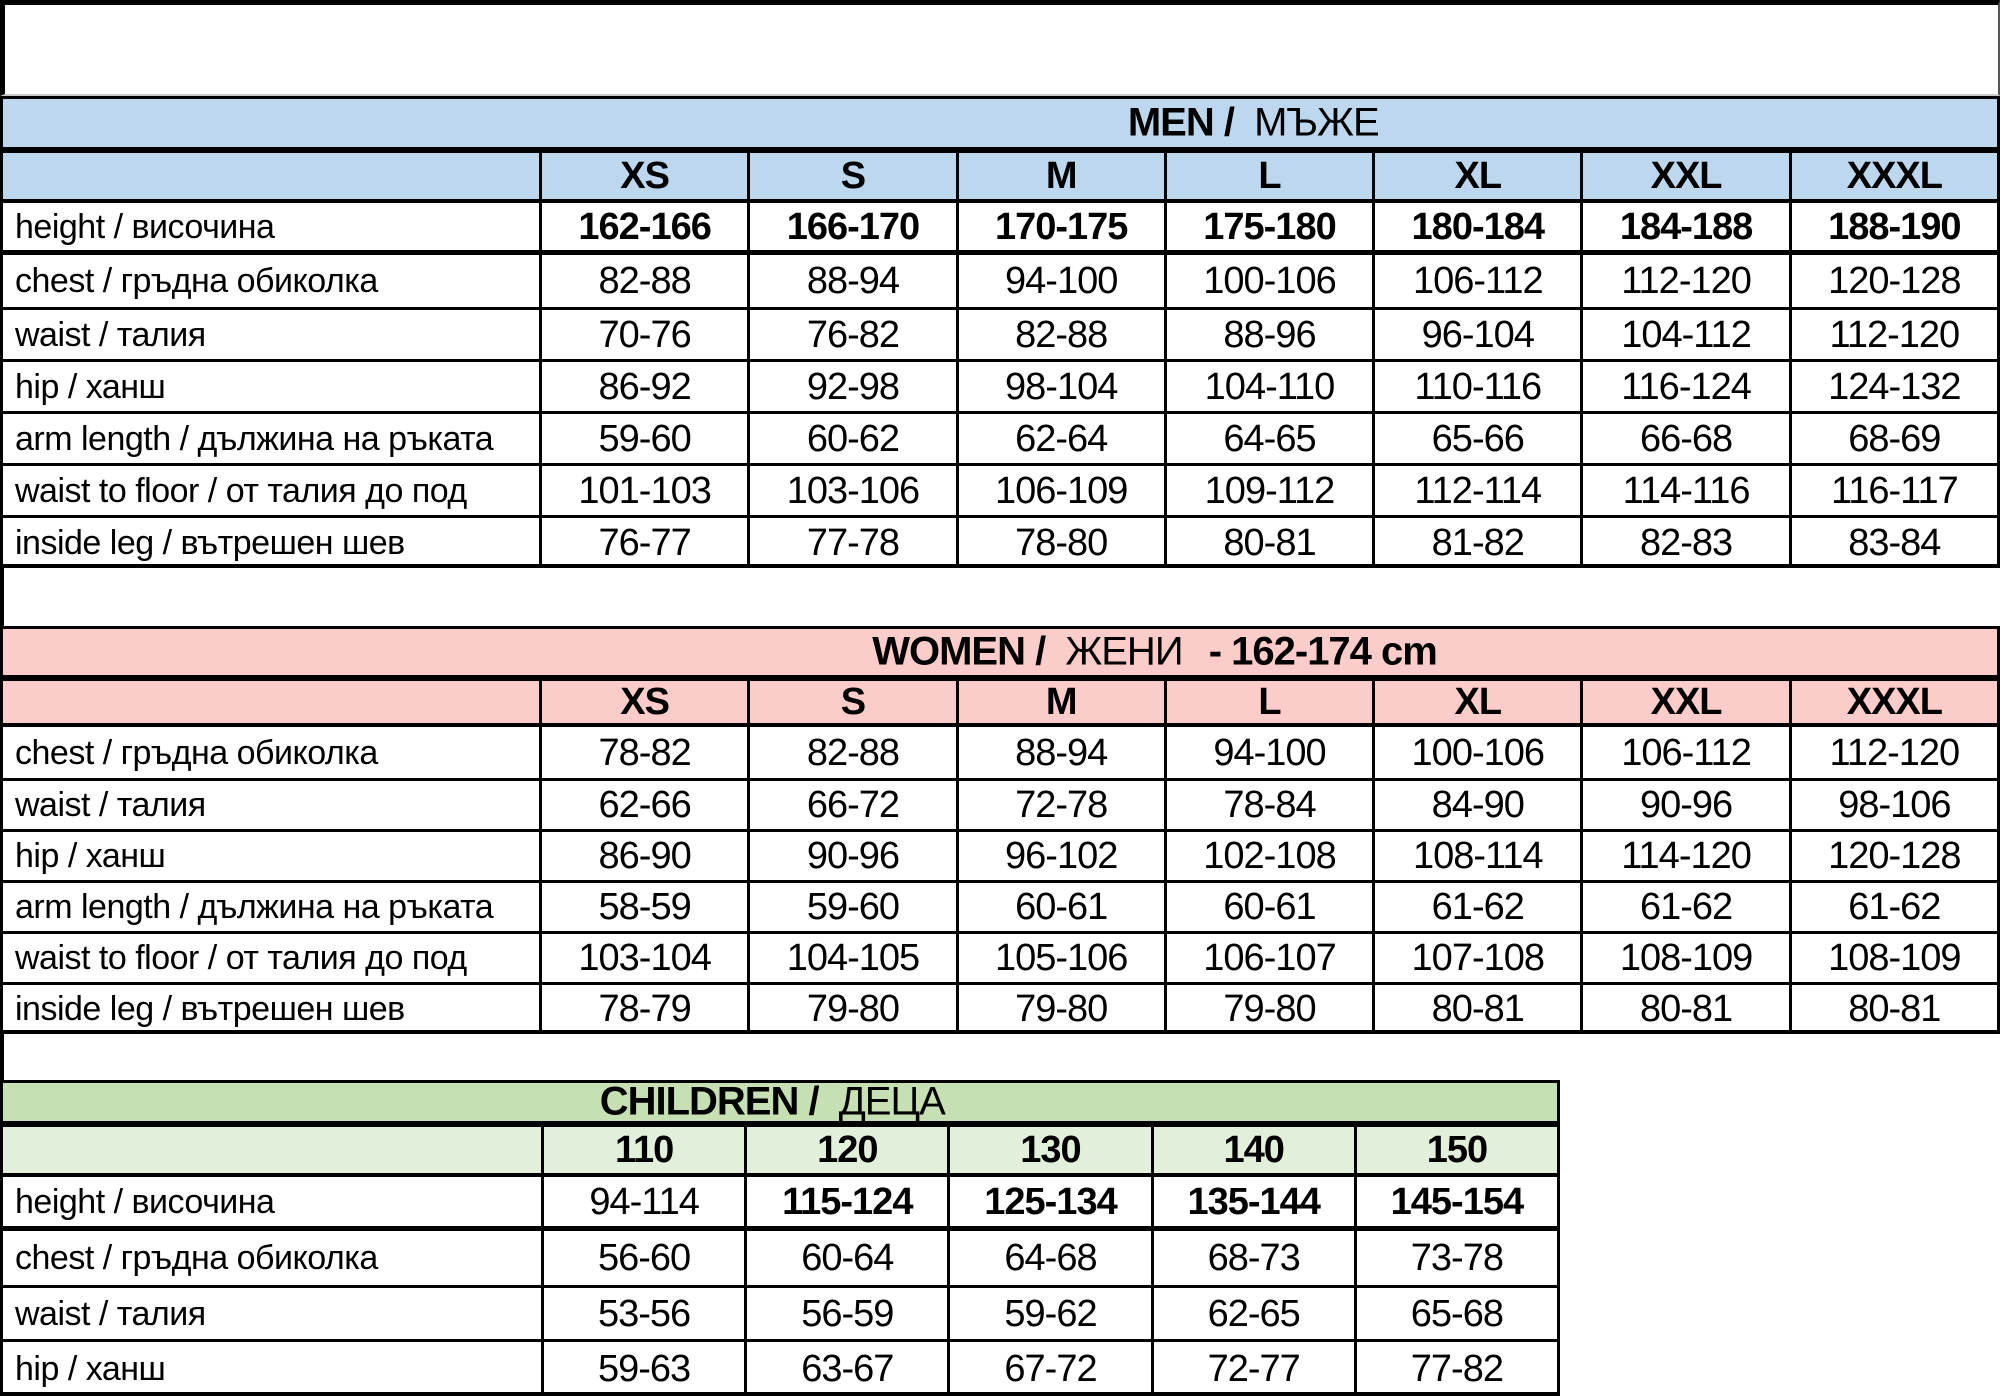  What do you see at coordinates (851, 178) in the screenshot?
I see `men-size-header: S` at bounding box center [851, 178].